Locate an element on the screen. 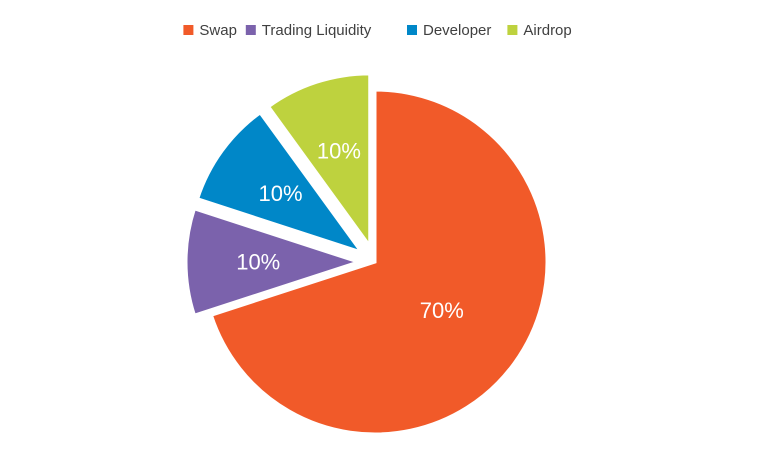 The image size is (762, 451). legend-item-trading-liquidity: Trading Liquidity is located at coordinates (308, 30).